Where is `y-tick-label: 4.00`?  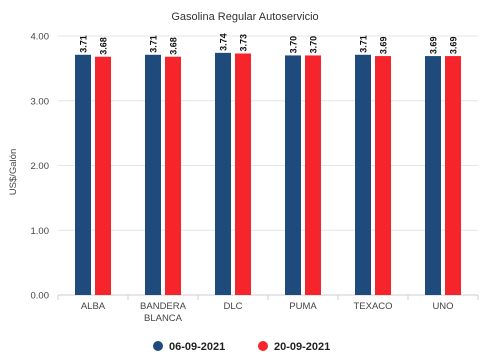
y-tick-label: 4.00 is located at coordinates (40, 37).